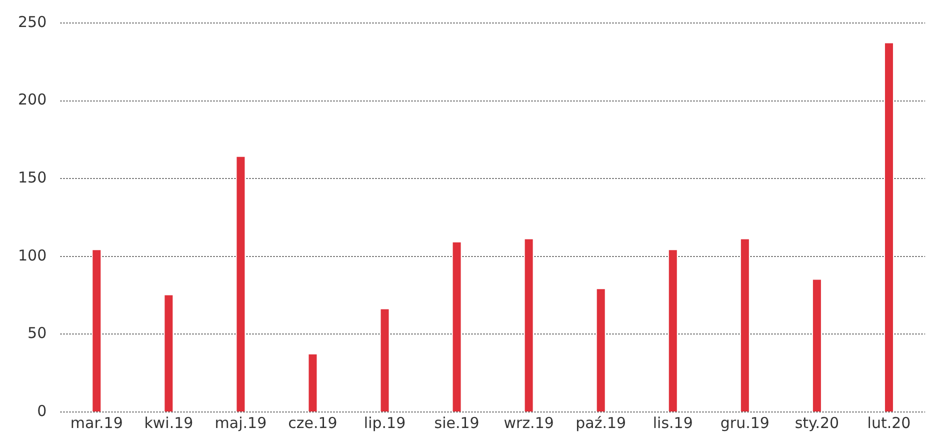 This screenshot has width=929, height=438. What do you see at coordinates (745, 423) in the screenshot?
I see `x-tick-label: gru.19` at bounding box center [745, 423].